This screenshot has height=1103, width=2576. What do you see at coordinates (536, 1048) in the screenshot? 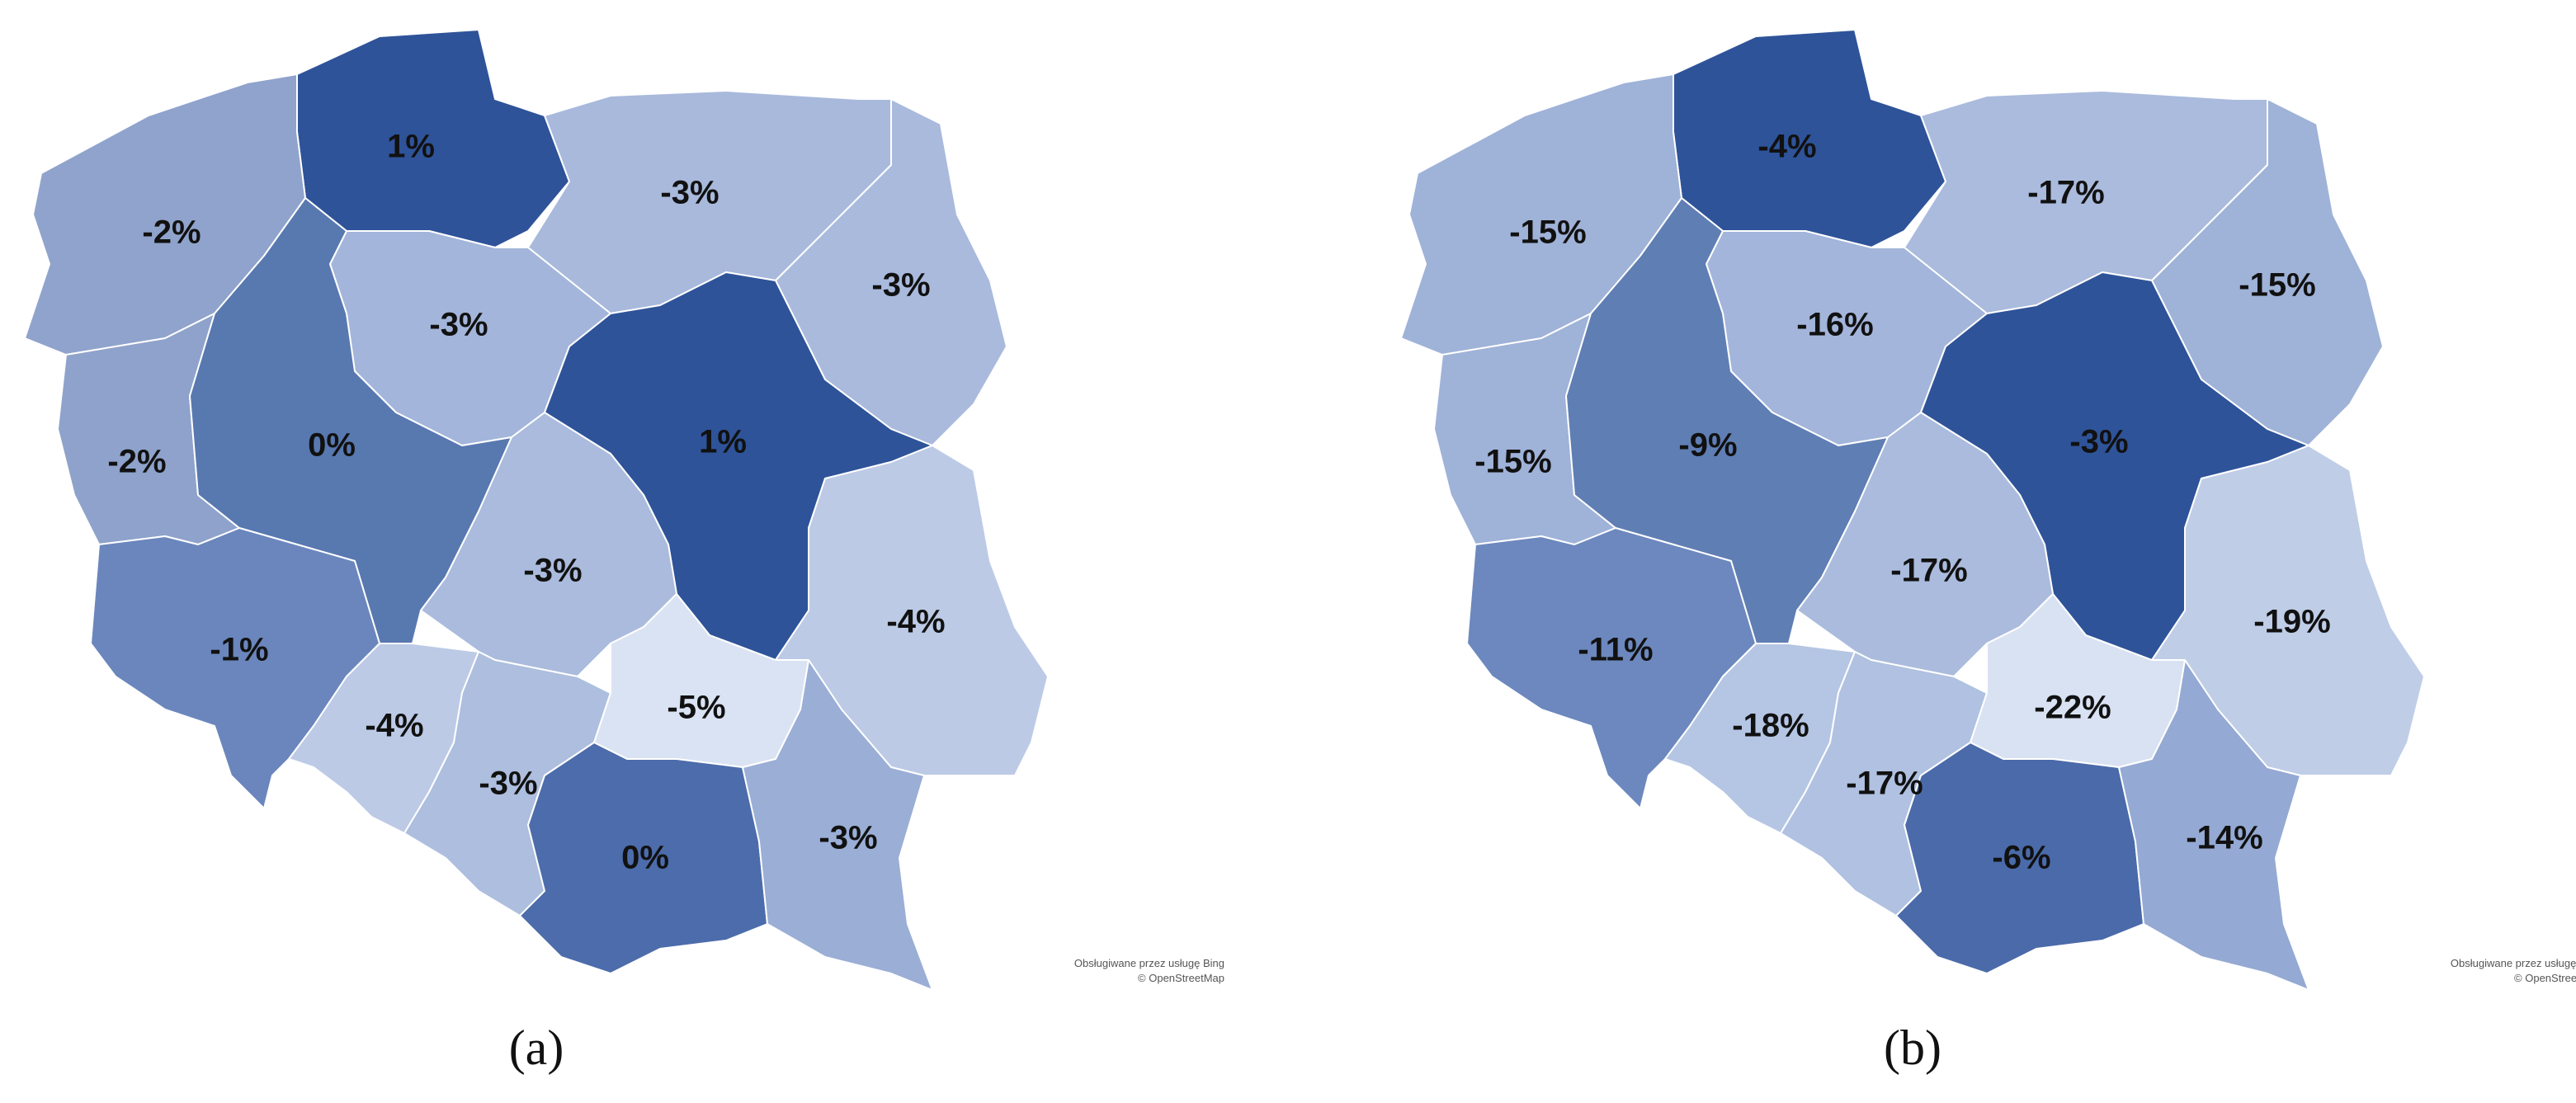
I see `caption: (a)` at bounding box center [536, 1048].